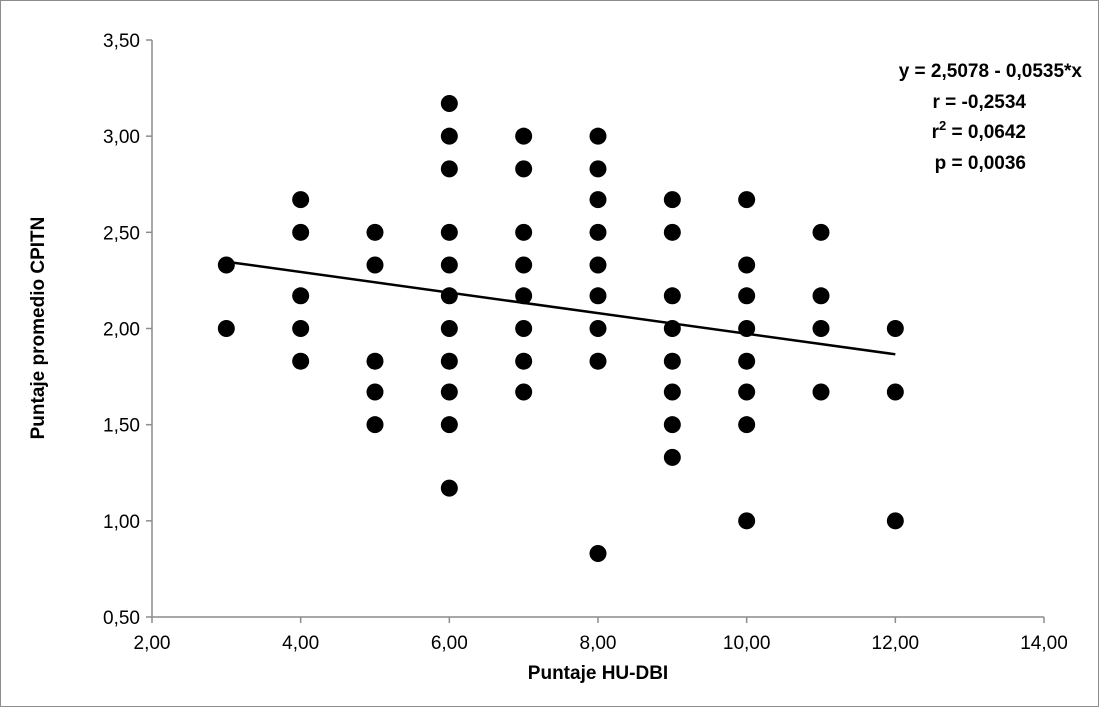 Image resolution: width=1099 pixels, height=707 pixels. Describe the element at coordinates (449, 643) in the screenshot. I see `x-tick-label: 6,00` at that location.